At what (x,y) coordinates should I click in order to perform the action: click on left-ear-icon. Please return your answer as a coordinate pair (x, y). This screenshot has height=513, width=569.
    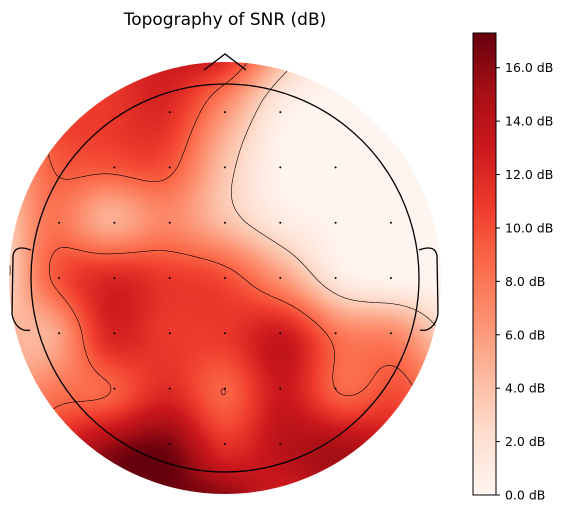
    Looking at the image, I should click on (21, 289).